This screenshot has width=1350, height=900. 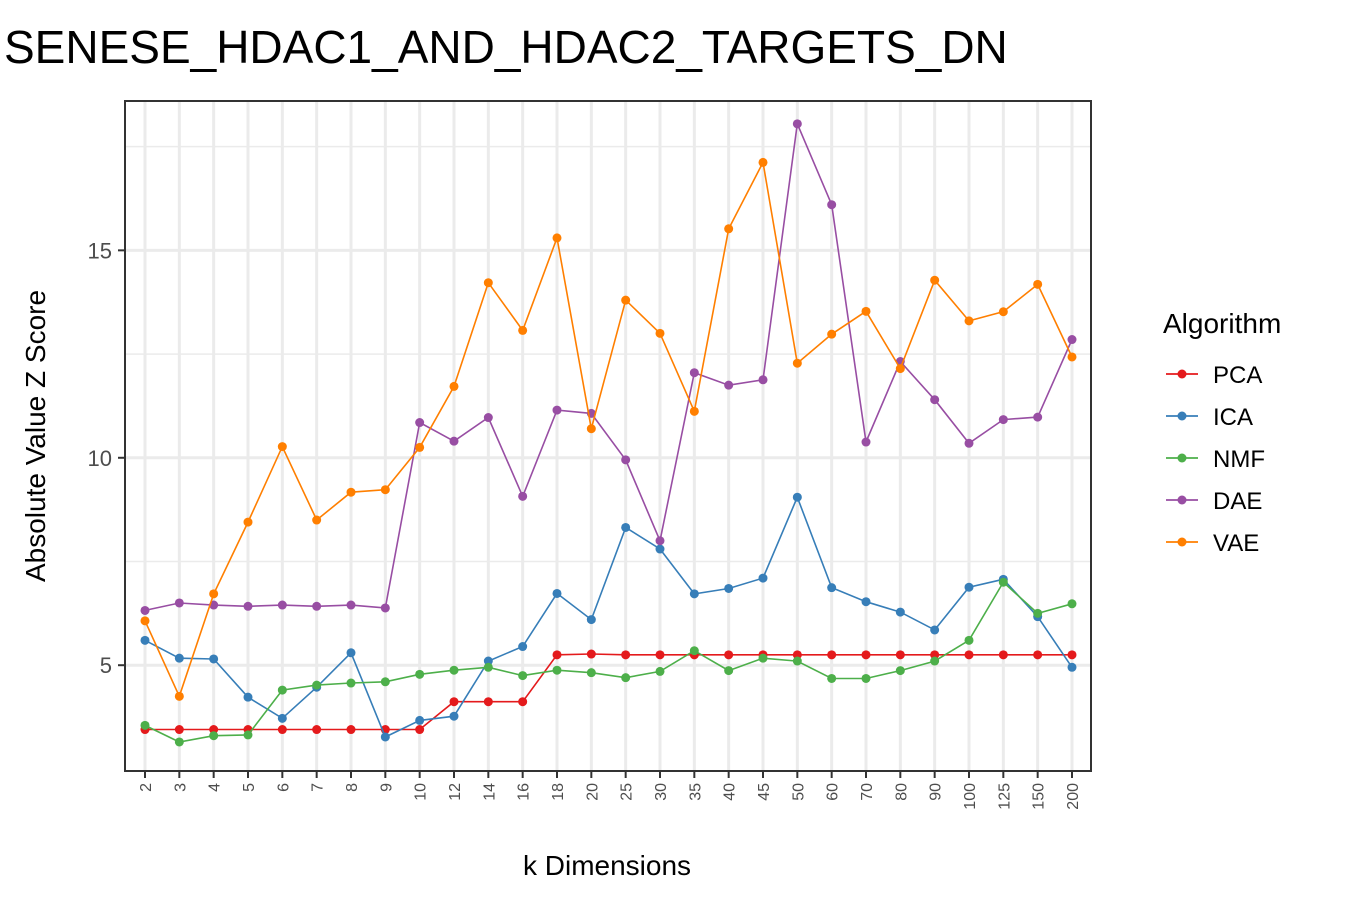 I want to click on x-tick-label: 12, so click(x=455, y=792).